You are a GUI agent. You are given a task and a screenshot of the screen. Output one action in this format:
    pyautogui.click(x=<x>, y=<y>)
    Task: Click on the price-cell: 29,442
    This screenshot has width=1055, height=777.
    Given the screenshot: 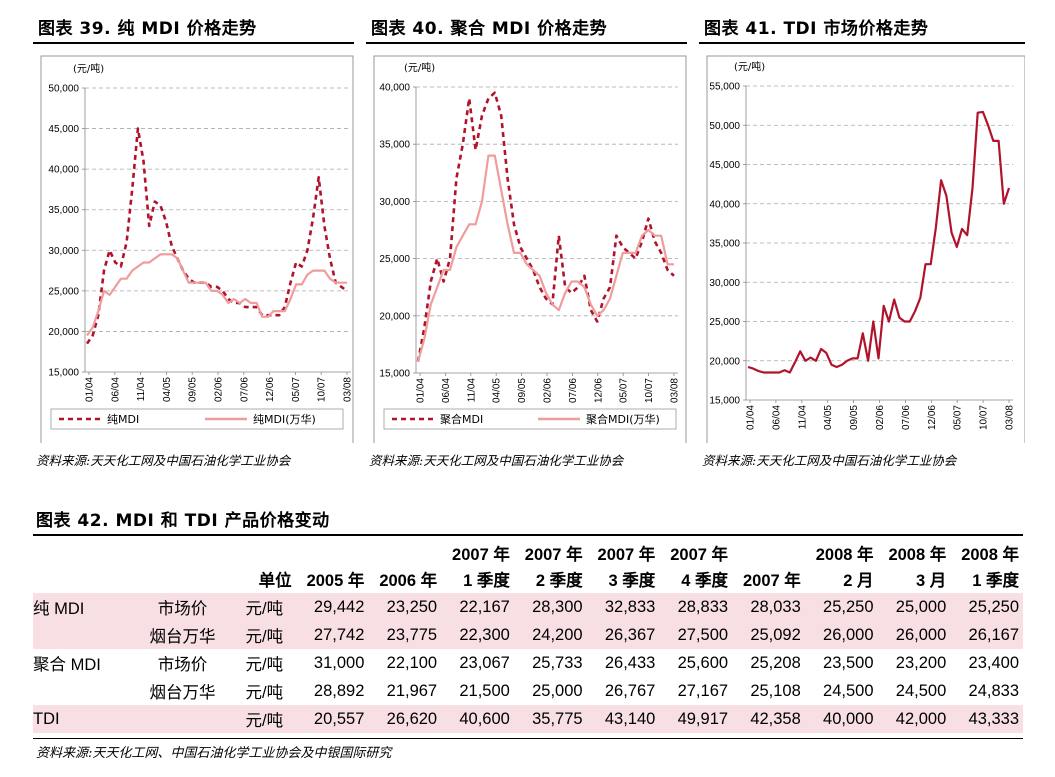 What is the action you would take?
    pyautogui.click(x=332, y=607)
    